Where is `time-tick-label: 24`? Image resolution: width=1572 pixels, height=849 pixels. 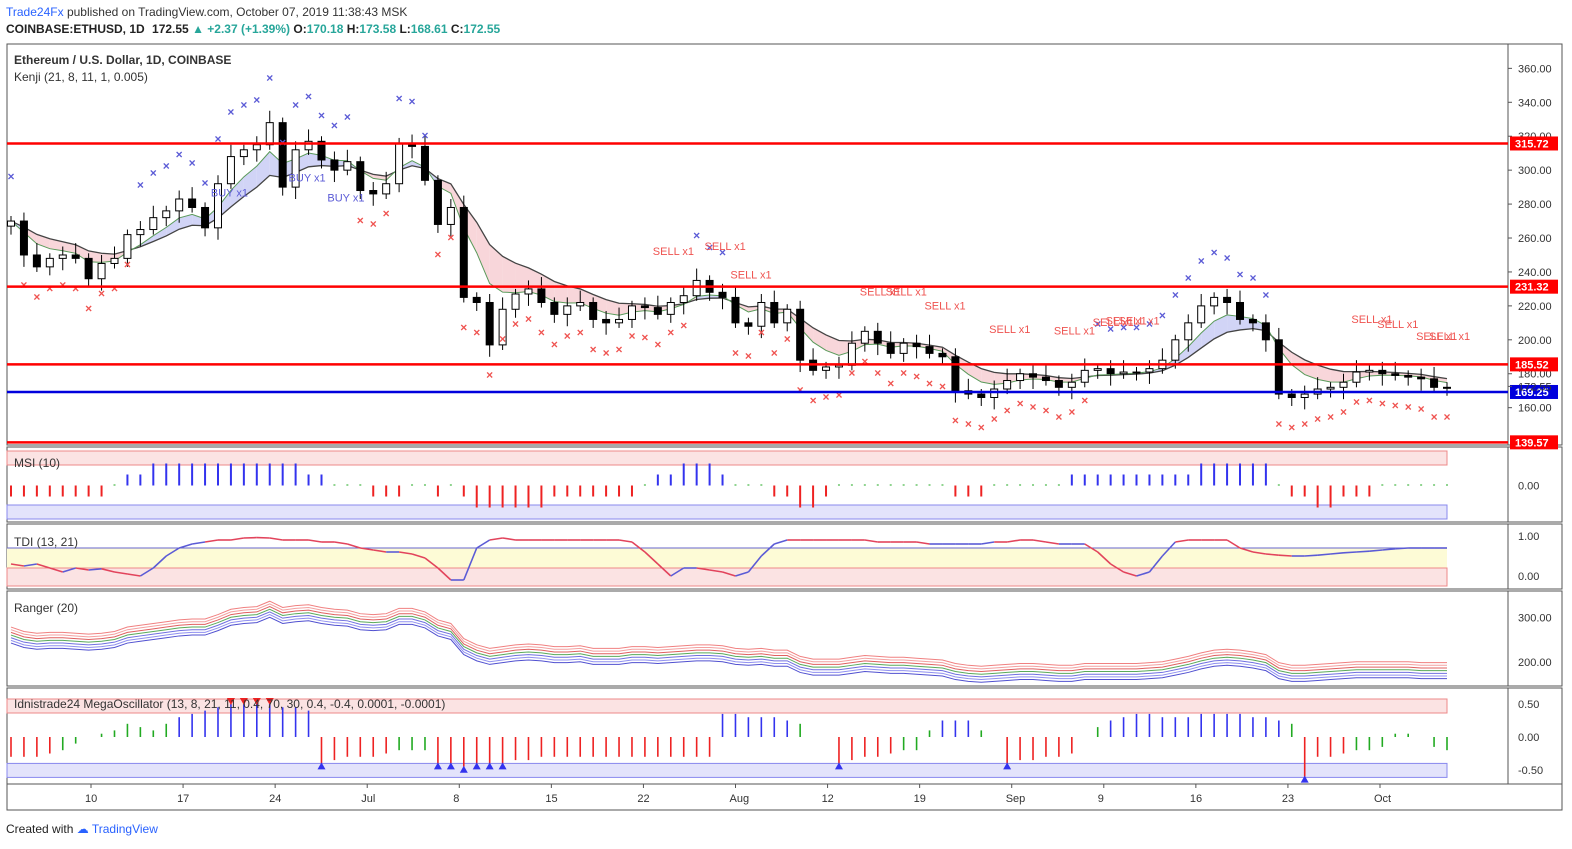 time-tick-label: 24 is located at coordinates (275, 799).